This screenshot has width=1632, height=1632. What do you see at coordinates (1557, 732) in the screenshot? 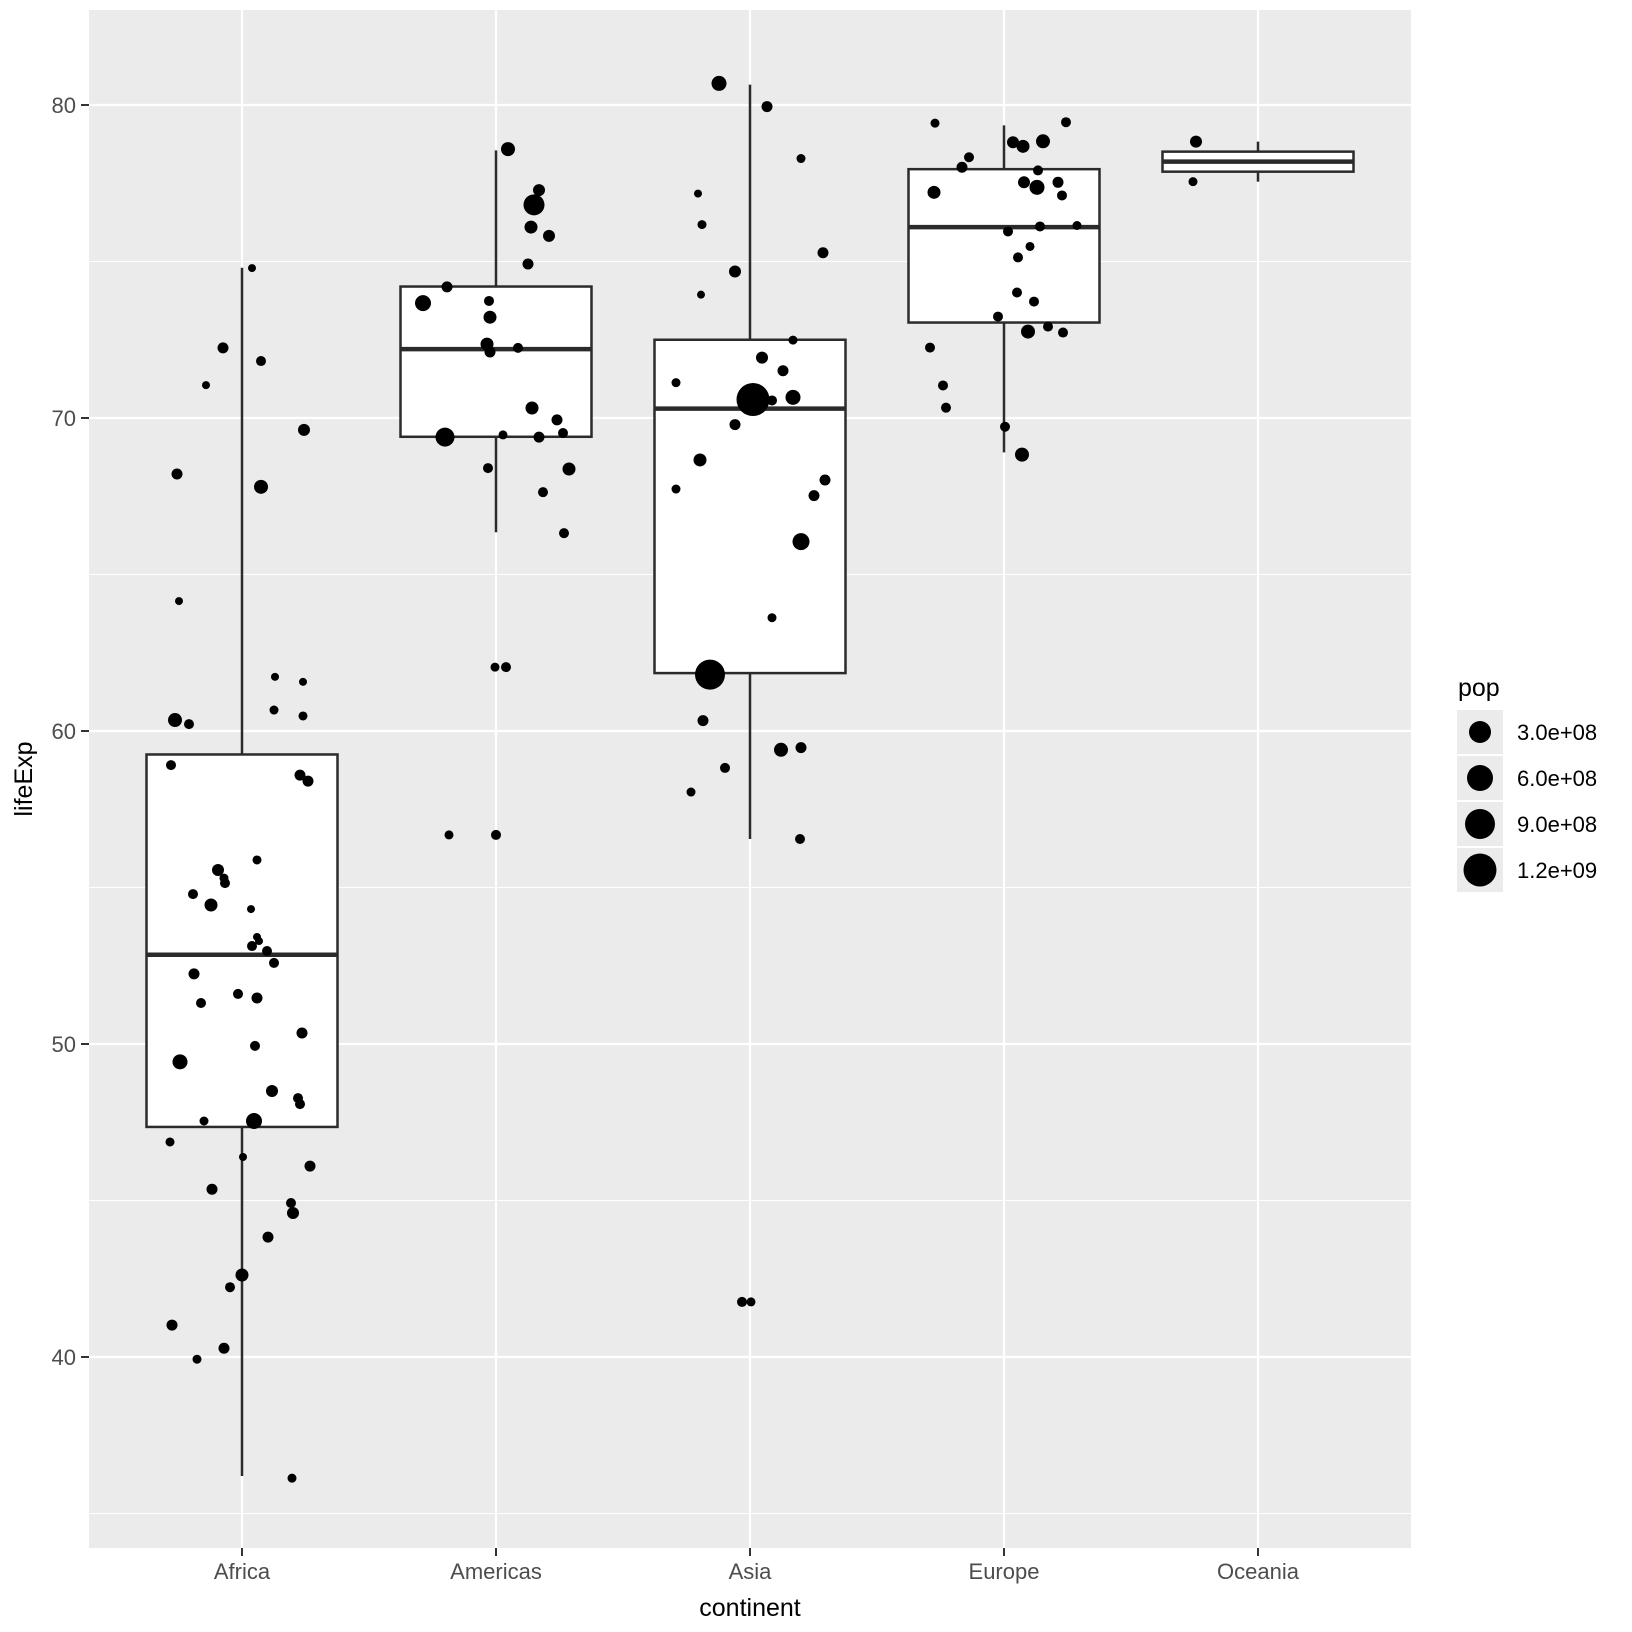
I see `legend-key-label: 3.0e+08` at bounding box center [1557, 732].